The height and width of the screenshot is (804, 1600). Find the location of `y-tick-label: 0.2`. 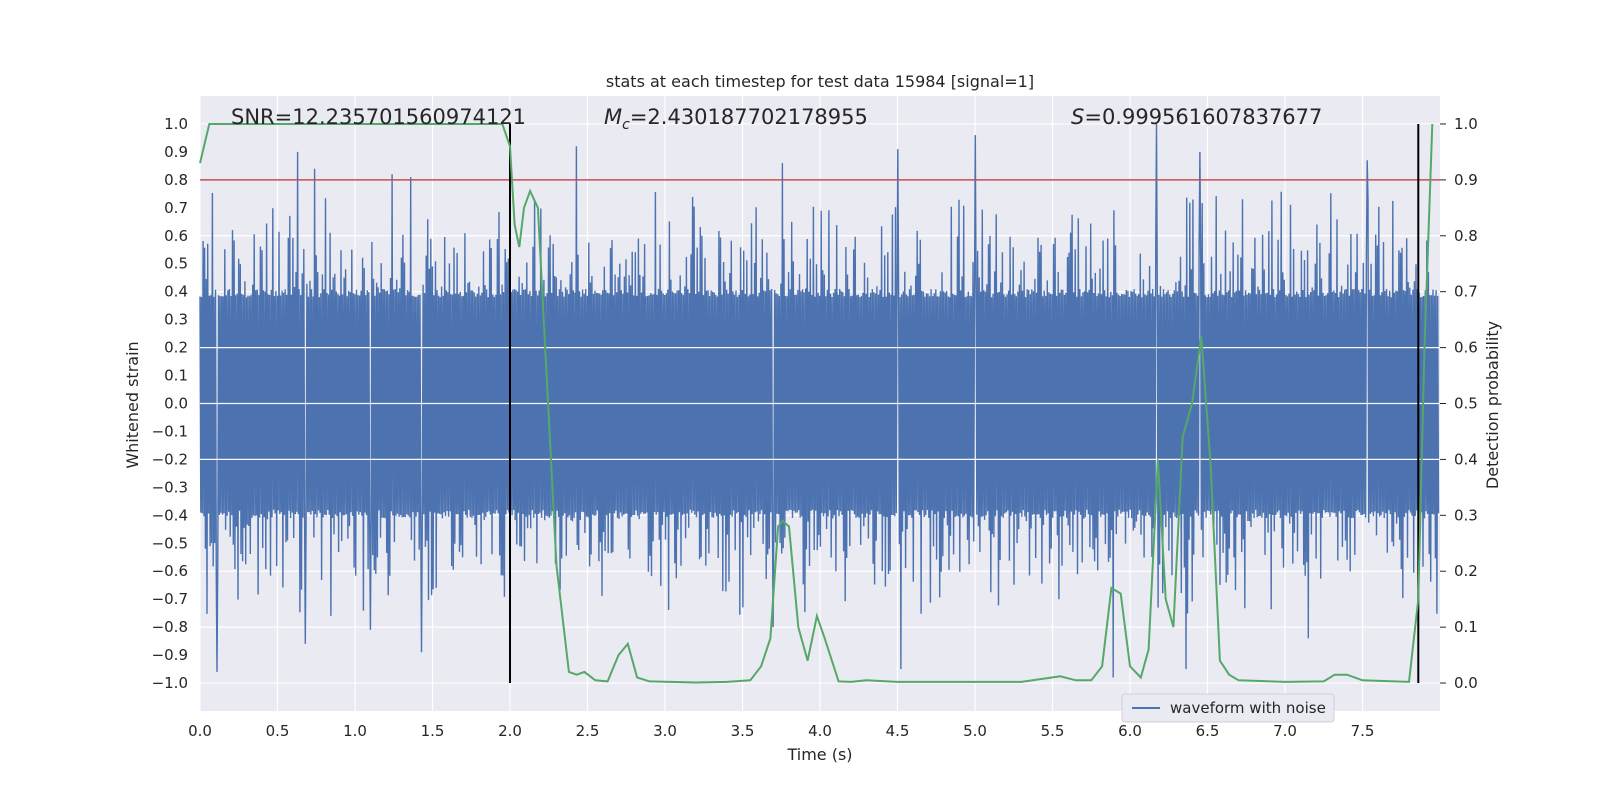

y-tick-label: 0.2 is located at coordinates (176, 348).